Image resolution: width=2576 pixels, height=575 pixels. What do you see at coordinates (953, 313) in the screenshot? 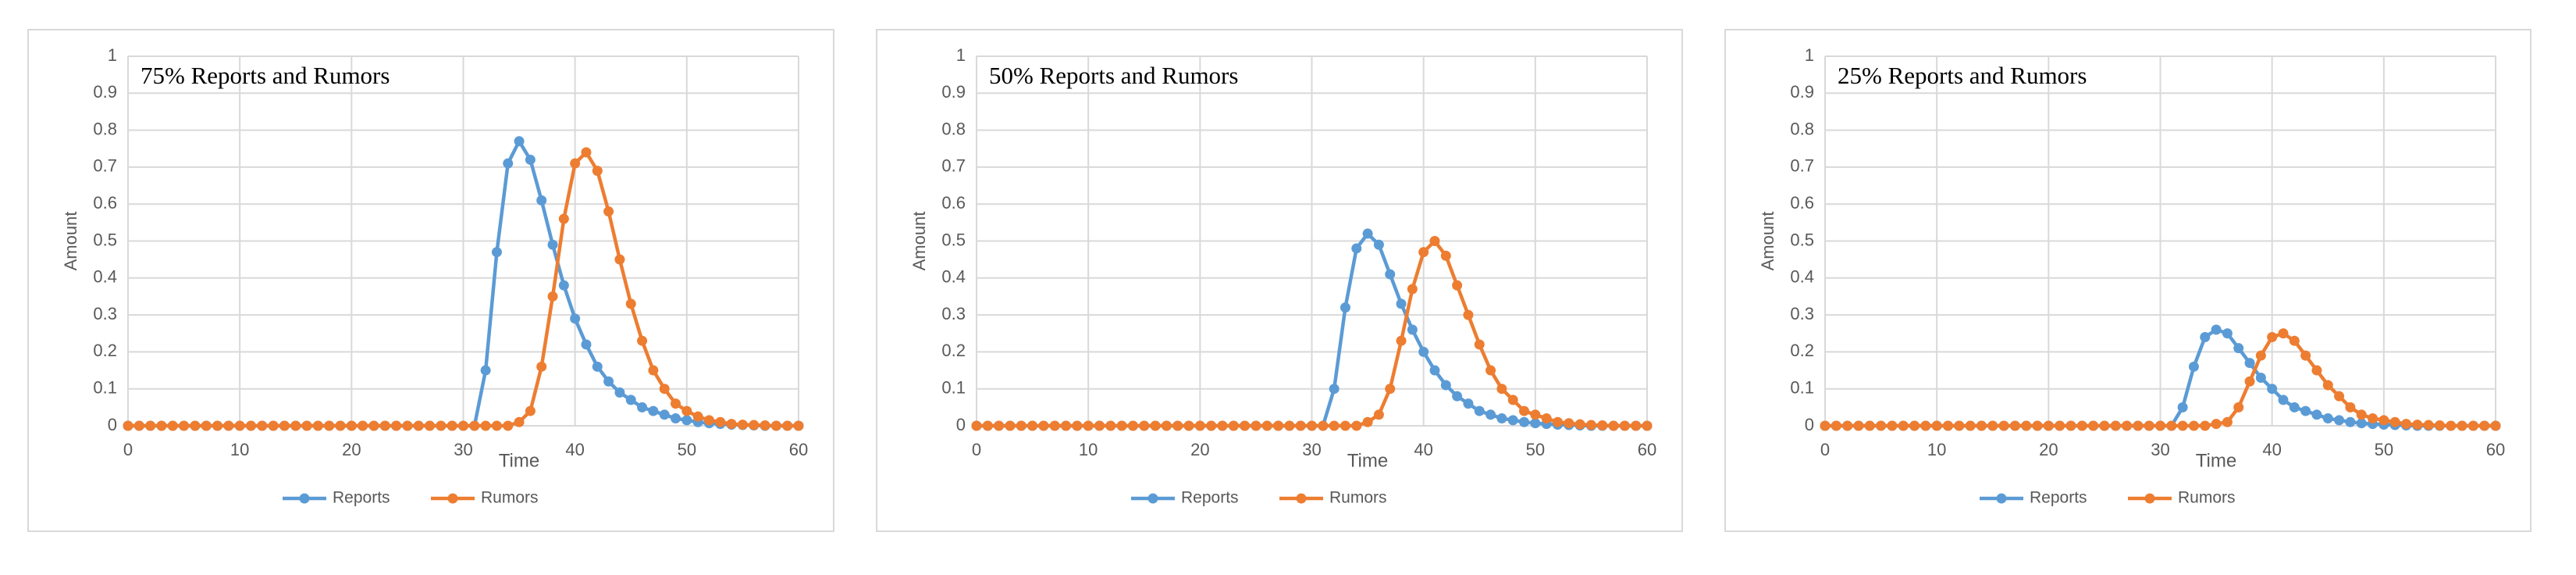
I see `y-tick-label: 0.3` at bounding box center [953, 313].